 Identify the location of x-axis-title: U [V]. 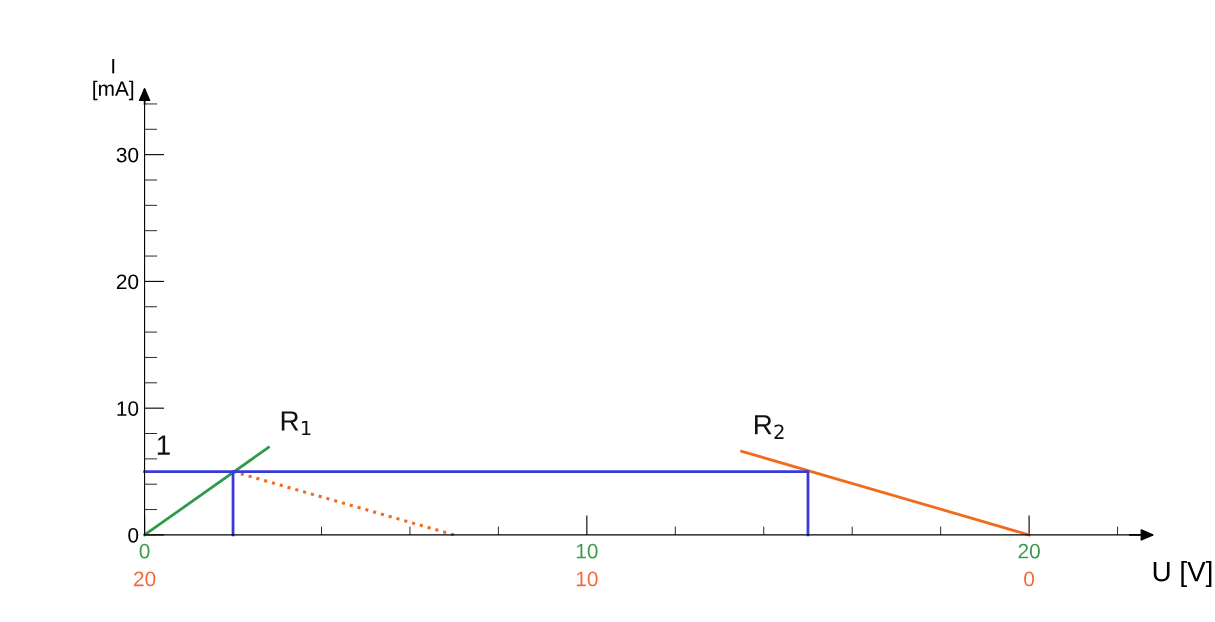
(1182, 574).